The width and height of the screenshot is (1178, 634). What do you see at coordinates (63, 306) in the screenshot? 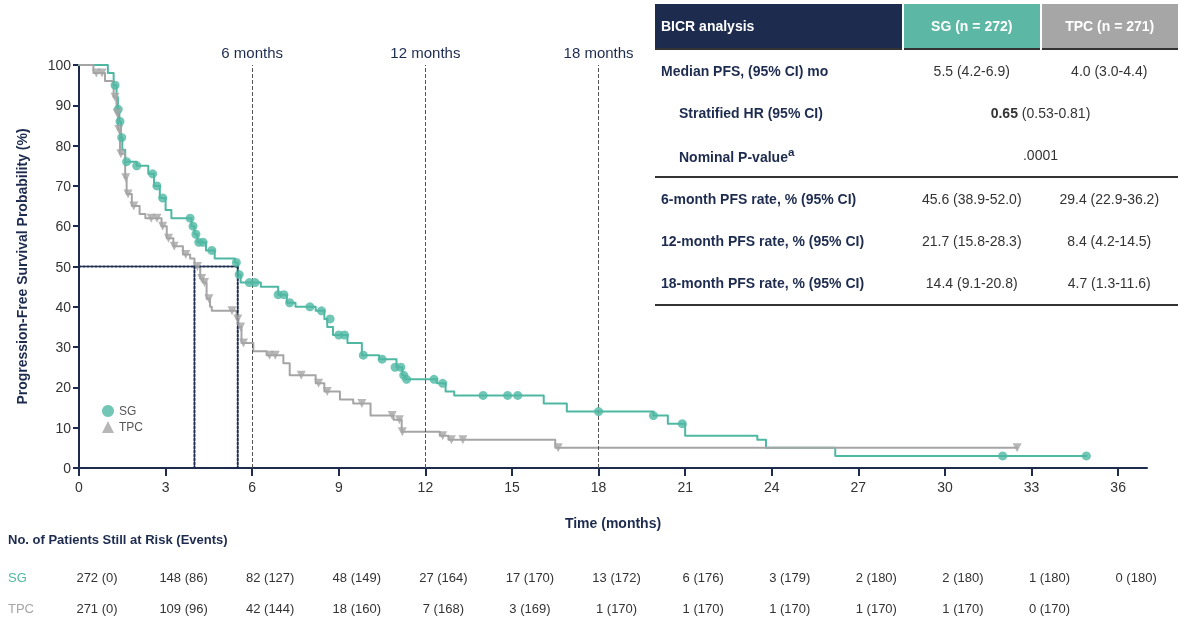
I see `y-tick-label: 40` at bounding box center [63, 306].